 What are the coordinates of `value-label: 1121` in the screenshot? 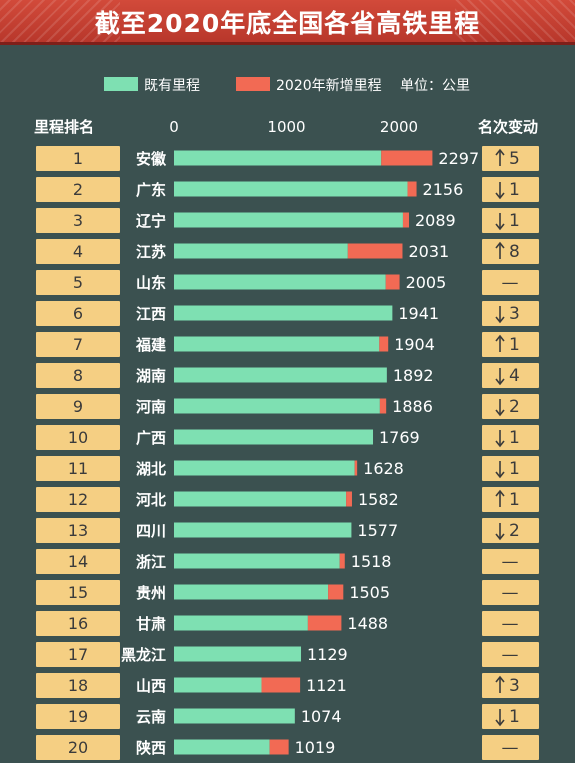 It's located at (326, 685).